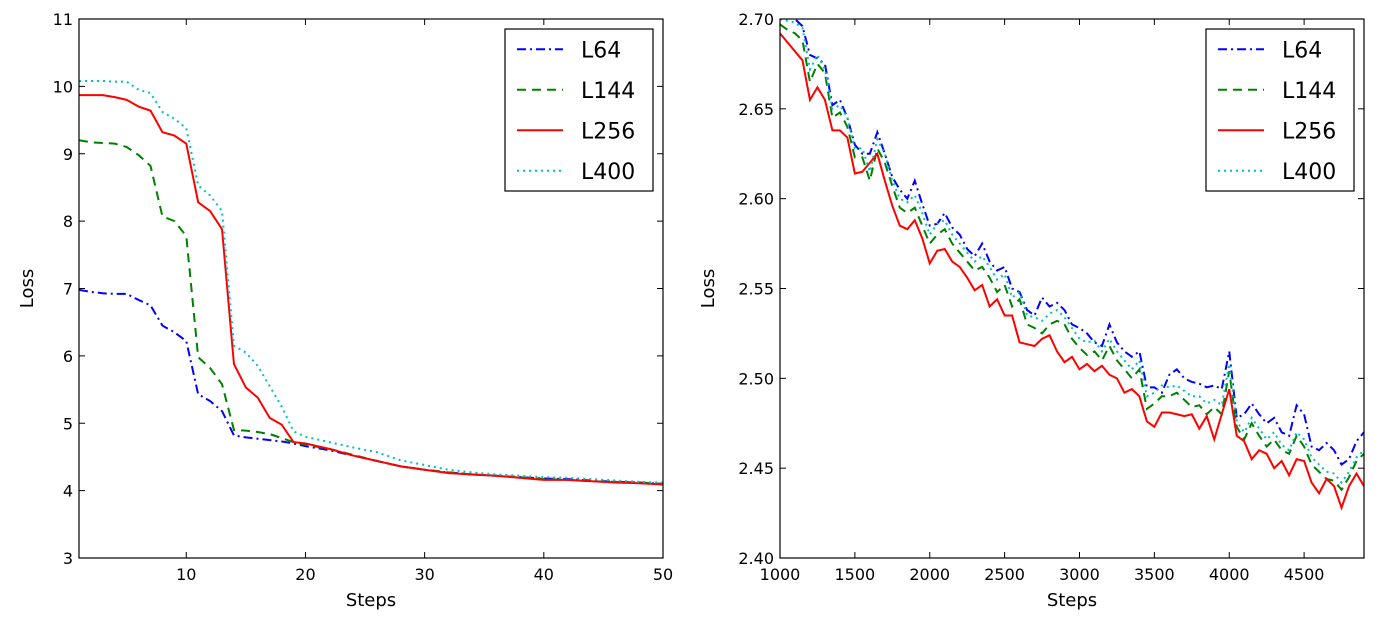 The width and height of the screenshot is (1397, 623). What do you see at coordinates (1079, 574) in the screenshot?
I see `x-tick-label: 3000` at bounding box center [1079, 574].